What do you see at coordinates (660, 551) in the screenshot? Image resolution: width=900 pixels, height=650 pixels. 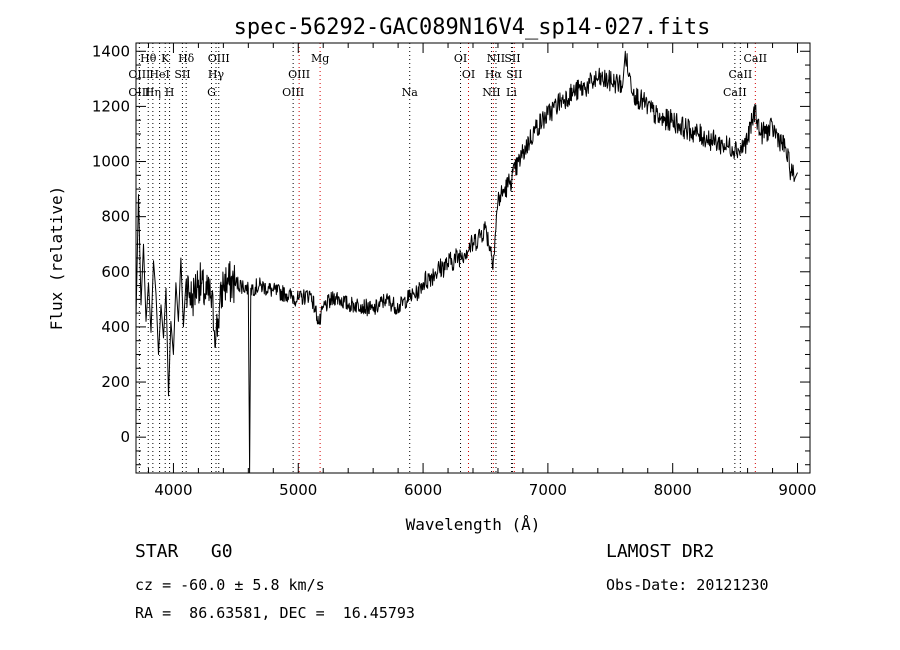 I see `survey-name: LAMOST DR2` at bounding box center [660, 551].